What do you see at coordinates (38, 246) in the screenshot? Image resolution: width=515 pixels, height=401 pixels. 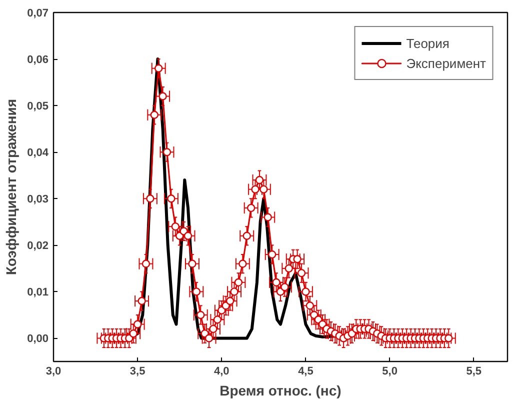 I see `y-tick-label: 0,02` at bounding box center [38, 246].